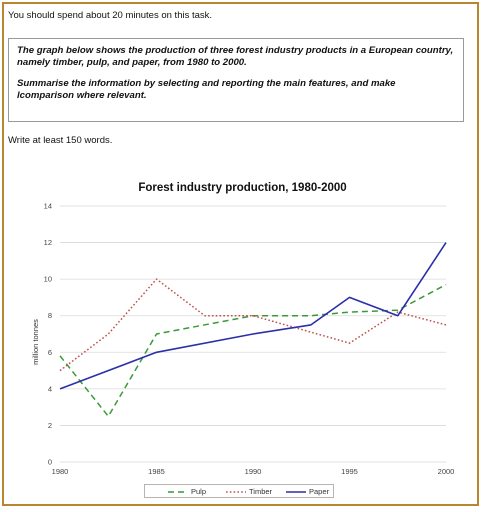  What do you see at coordinates (48, 206) in the screenshot?
I see `y-tick-label: 14` at bounding box center [48, 206].